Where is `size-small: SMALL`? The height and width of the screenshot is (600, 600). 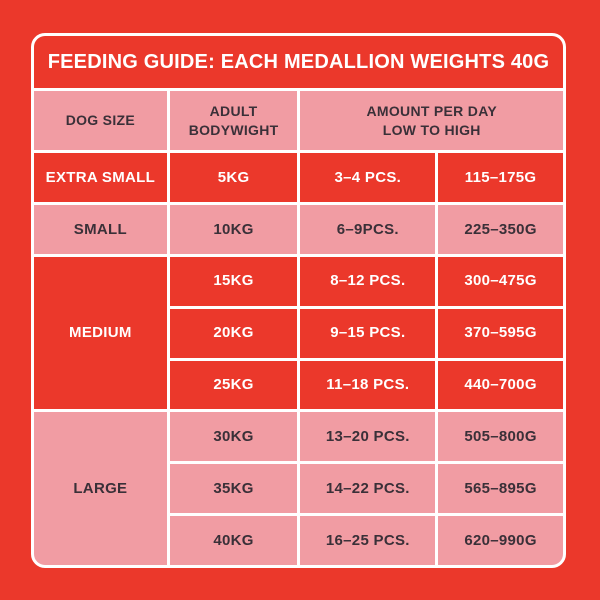
size-small: SMALL is located at coordinates (100, 229).